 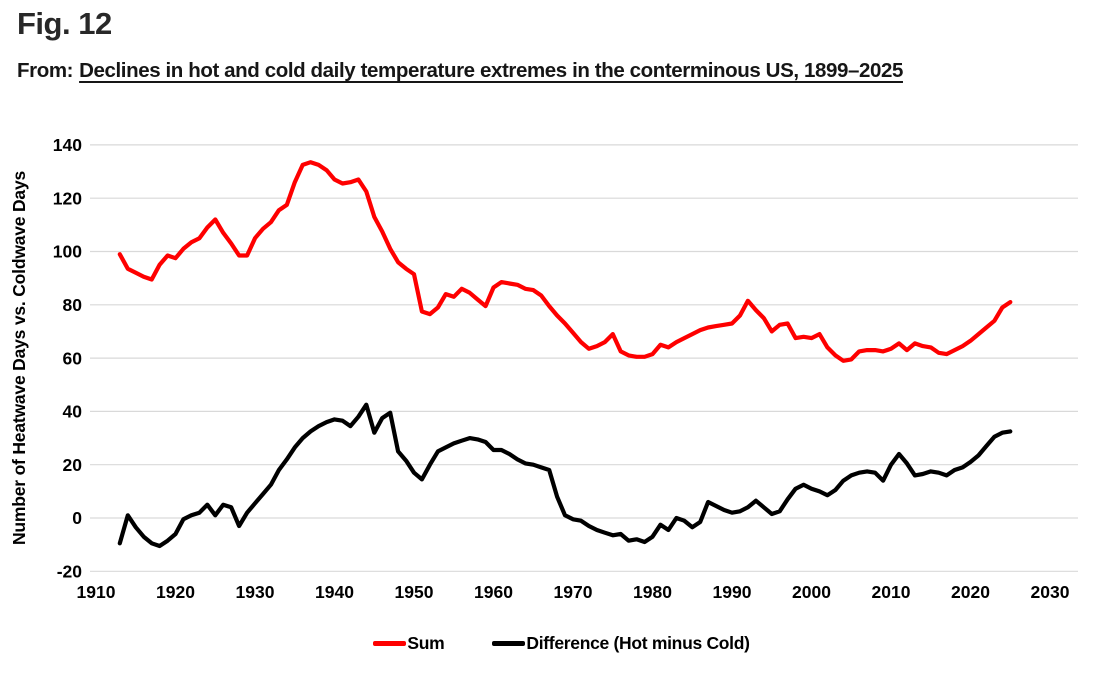 I want to click on x-tick-label: 1980, so click(x=652, y=592).